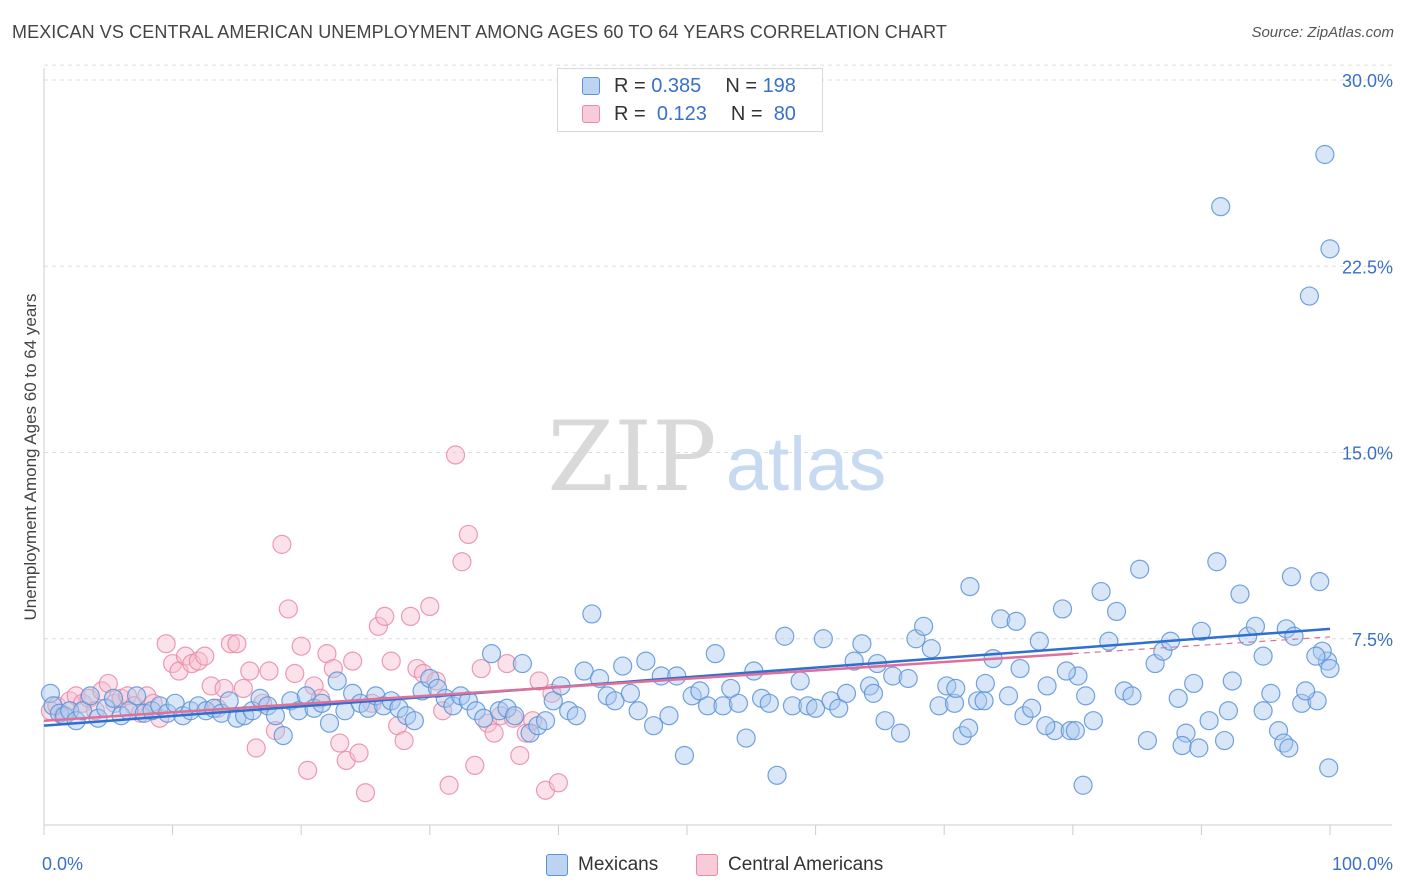 This screenshot has height=892, width=1406. What do you see at coordinates (806, 864) in the screenshot?
I see `central-legend-label: Central Americans` at bounding box center [806, 864].